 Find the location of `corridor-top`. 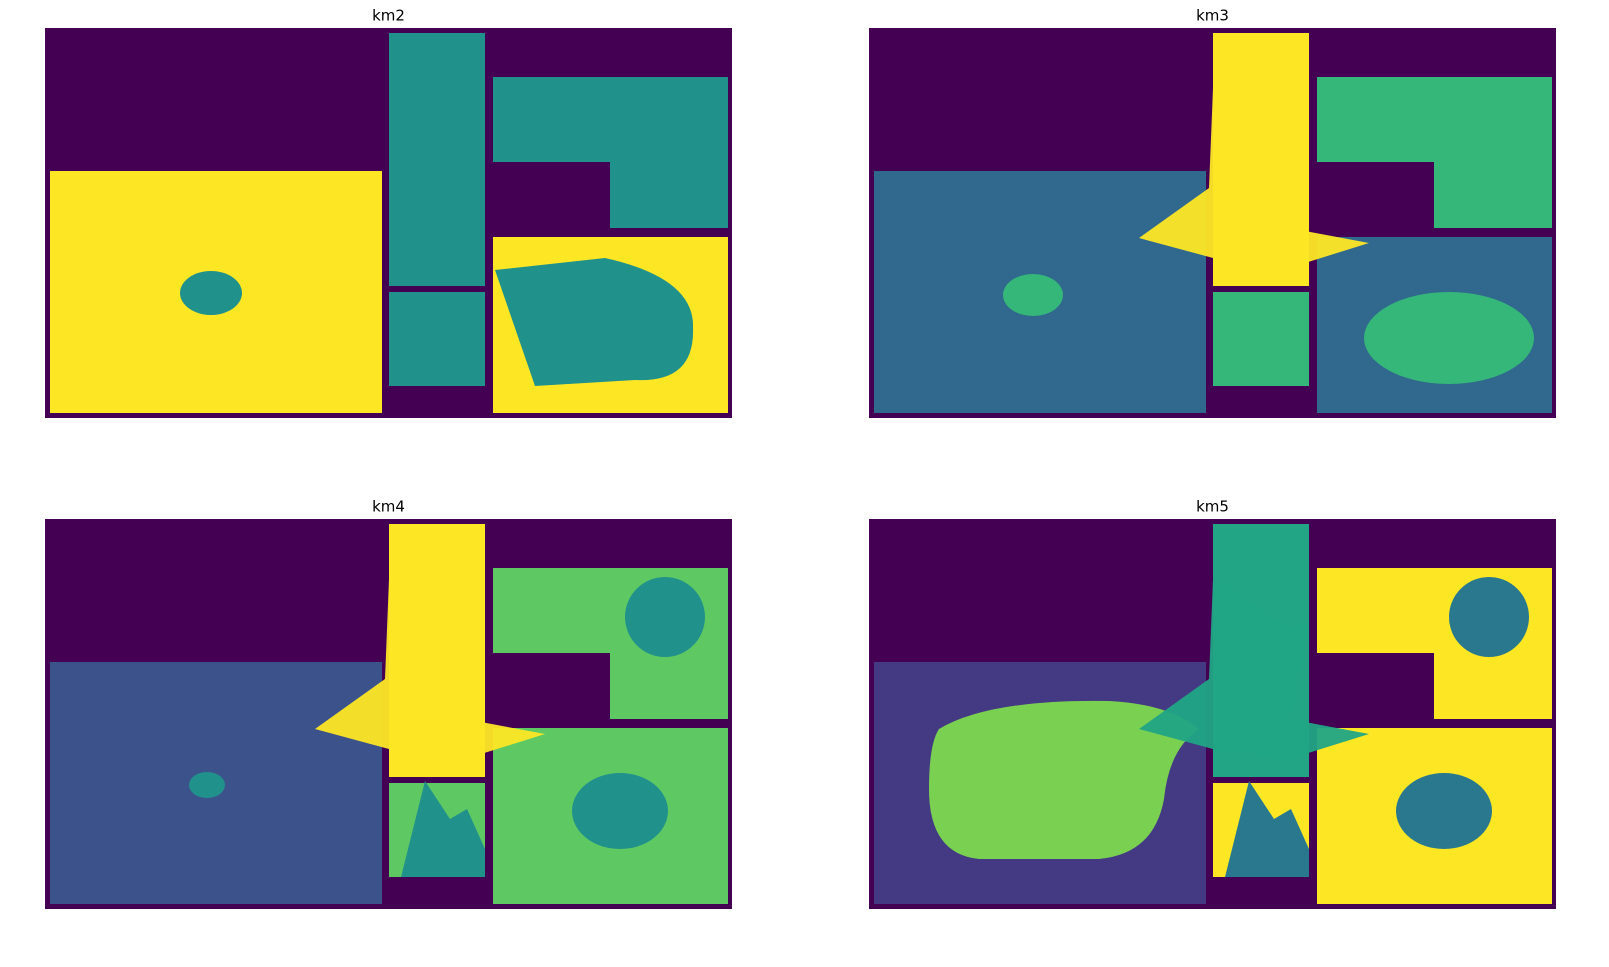

corridor-top is located at coordinates (437, 159).